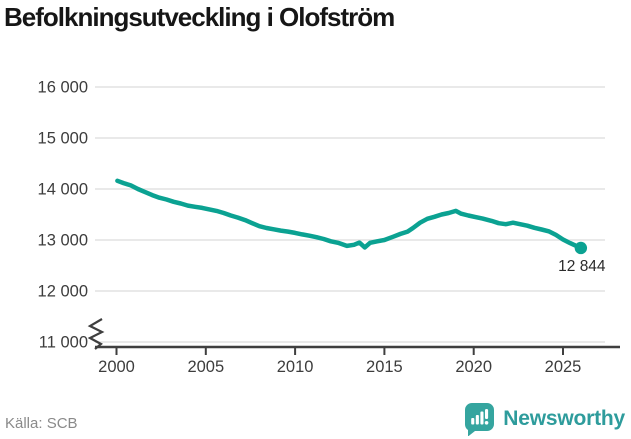  I want to click on chart-title: Befolkningsutveckling i Olofström, so click(199, 17).